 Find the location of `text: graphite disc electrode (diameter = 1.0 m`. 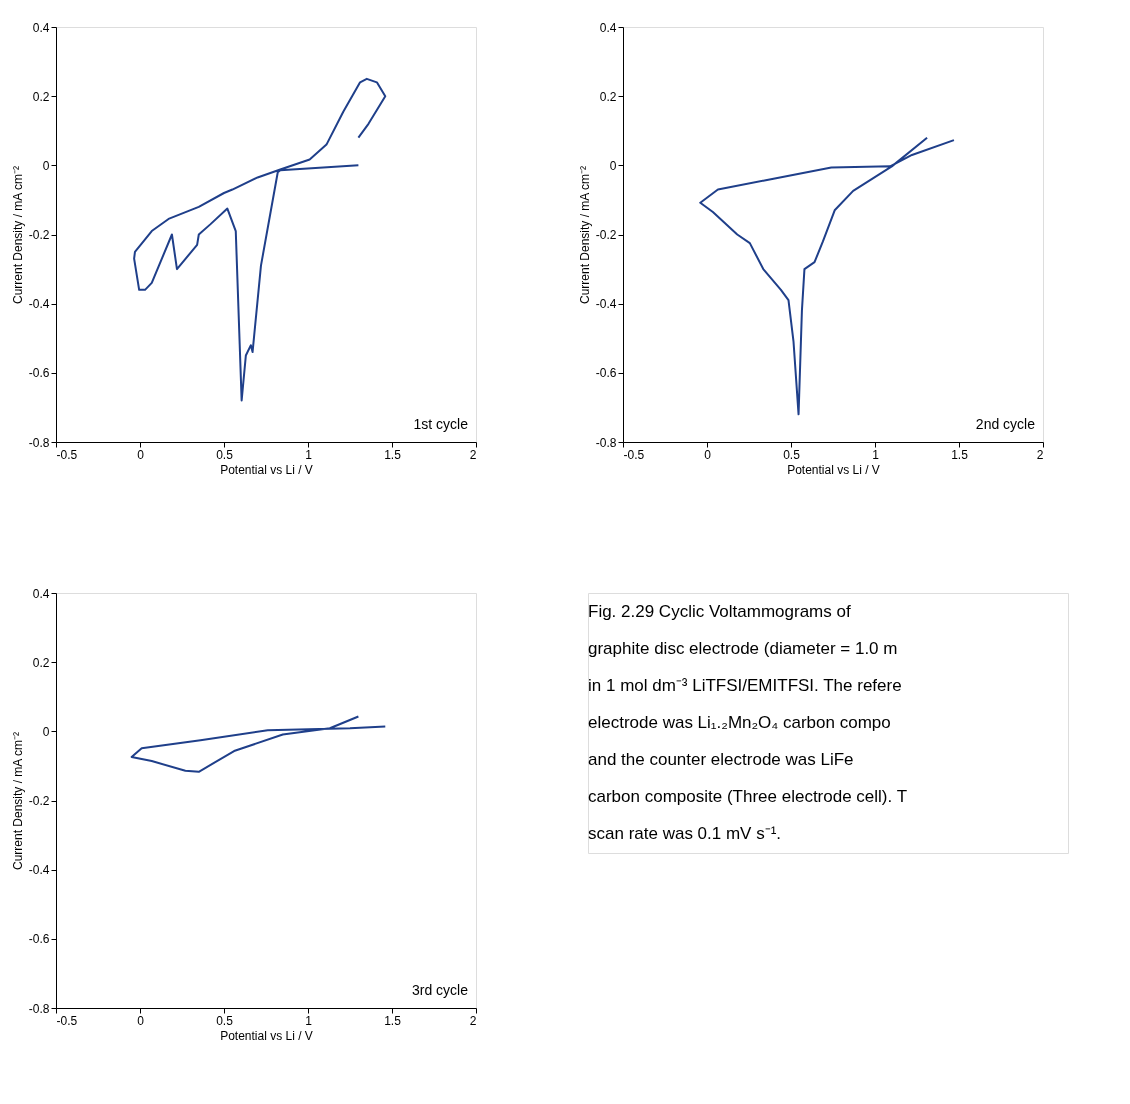

text: graphite disc electrode (diameter = 1.0 m is located at coordinates (743, 648).